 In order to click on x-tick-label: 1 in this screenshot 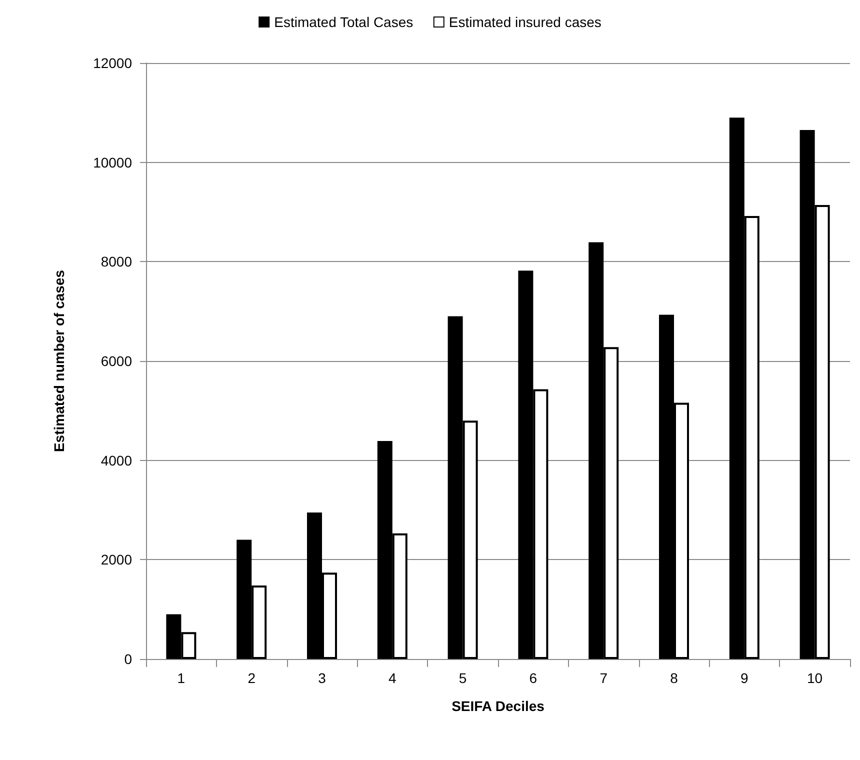, I will do `click(181, 678)`.